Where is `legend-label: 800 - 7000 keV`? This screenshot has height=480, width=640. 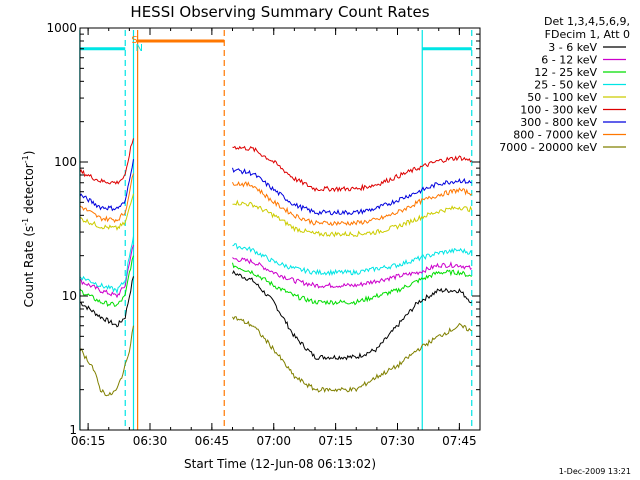
legend-label: 800 - 7000 keV is located at coordinates (555, 135).